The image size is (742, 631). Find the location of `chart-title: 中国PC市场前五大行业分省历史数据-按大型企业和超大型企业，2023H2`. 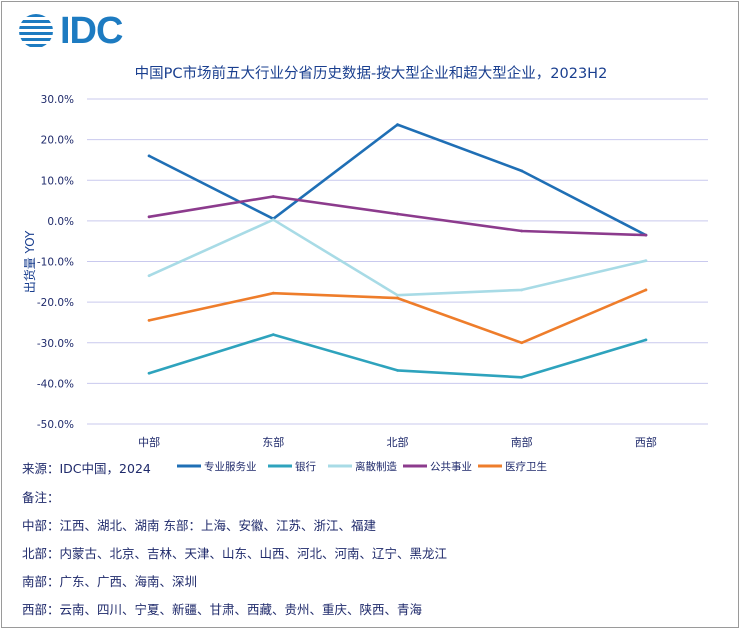

chart-title: 中国PC市场前五大行业分省历史数据-按大型企业和超大型企业，2023H2 is located at coordinates (371, 74).